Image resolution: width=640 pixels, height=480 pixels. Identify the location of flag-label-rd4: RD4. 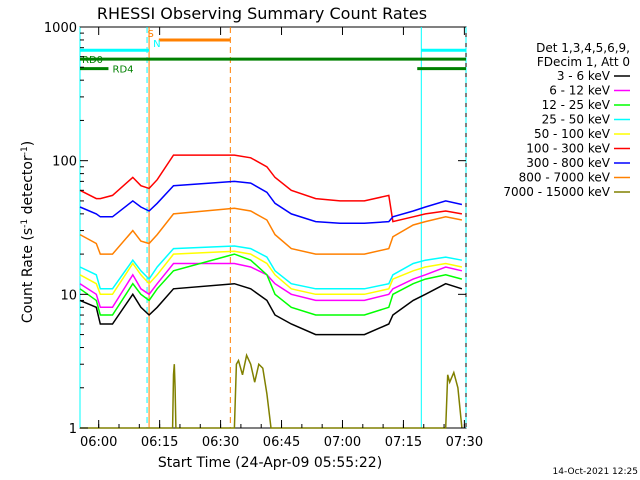
(123, 70).